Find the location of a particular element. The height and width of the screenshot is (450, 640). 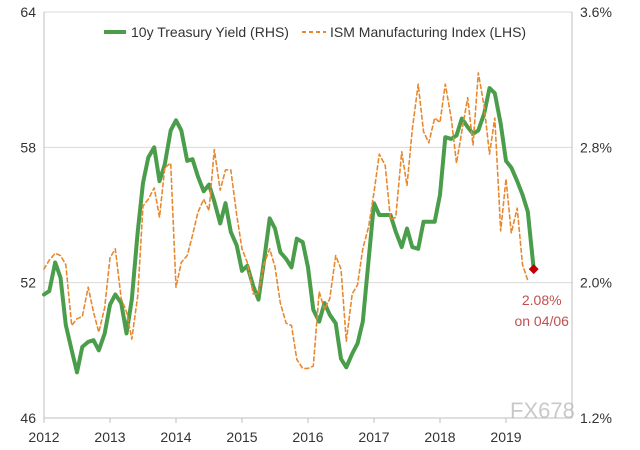

y-right-tick-label: 1.2% is located at coordinates (596, 418).